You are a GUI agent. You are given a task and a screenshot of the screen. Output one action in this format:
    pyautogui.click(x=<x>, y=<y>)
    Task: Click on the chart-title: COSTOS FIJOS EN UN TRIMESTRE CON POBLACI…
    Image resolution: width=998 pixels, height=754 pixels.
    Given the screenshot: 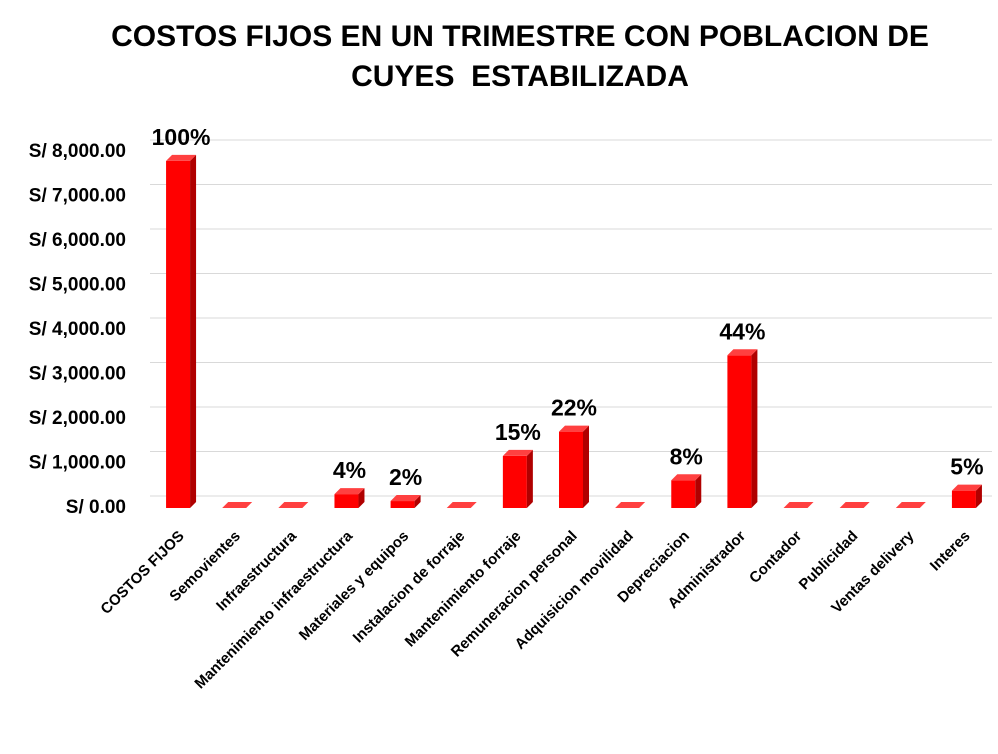 What is the action you would take?
    pyautogui.click(x=520, y=56)
    